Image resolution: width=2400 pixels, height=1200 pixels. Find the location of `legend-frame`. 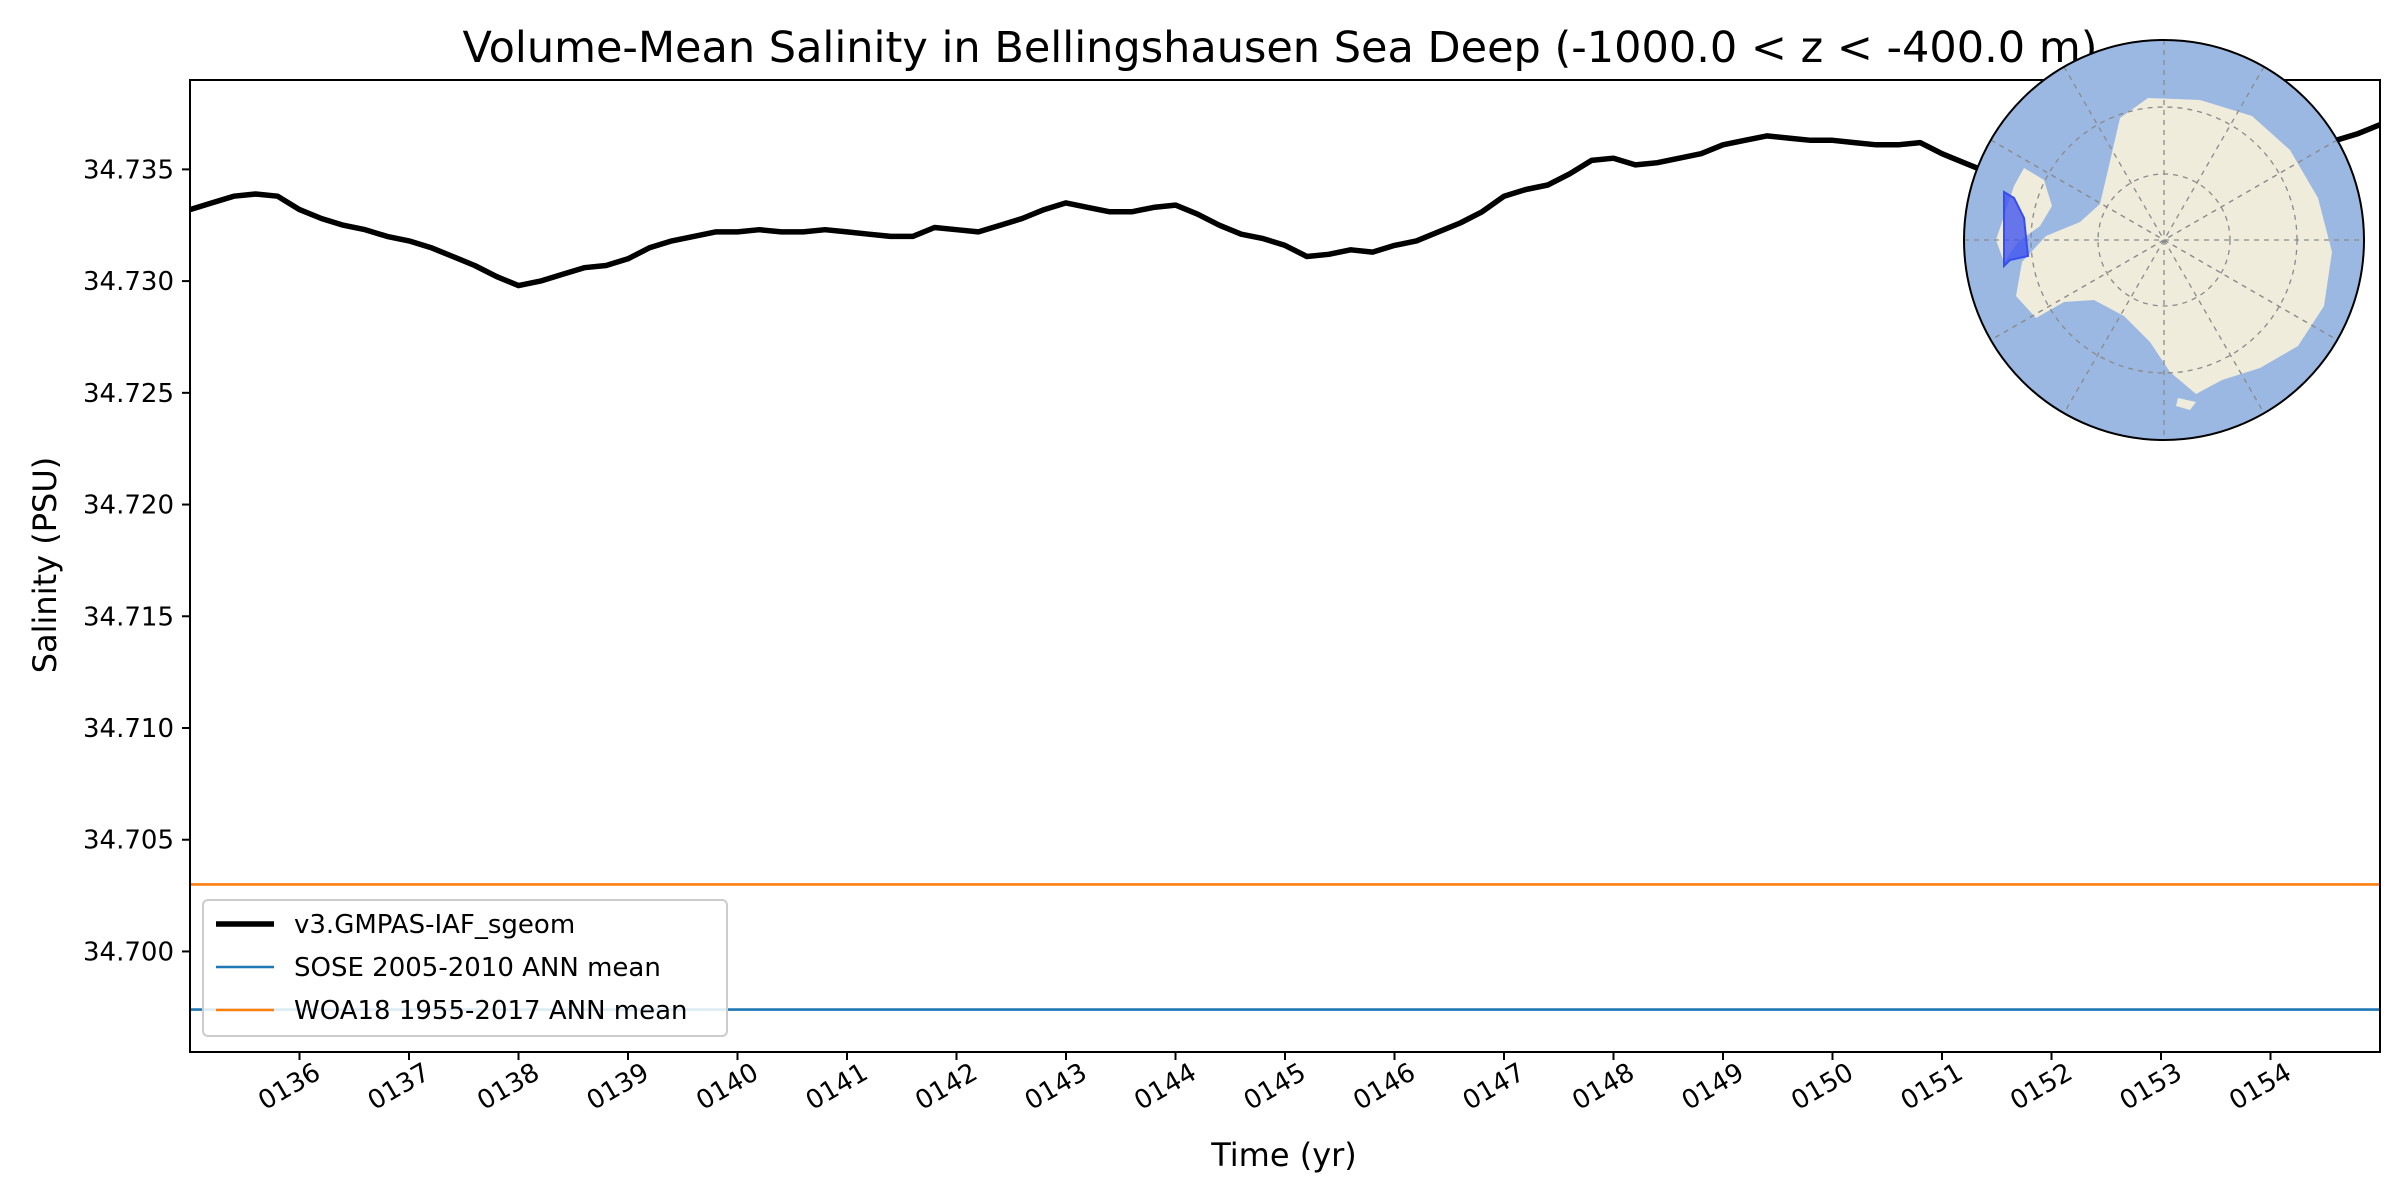

legend-frame is located at coordinates (465, 968).